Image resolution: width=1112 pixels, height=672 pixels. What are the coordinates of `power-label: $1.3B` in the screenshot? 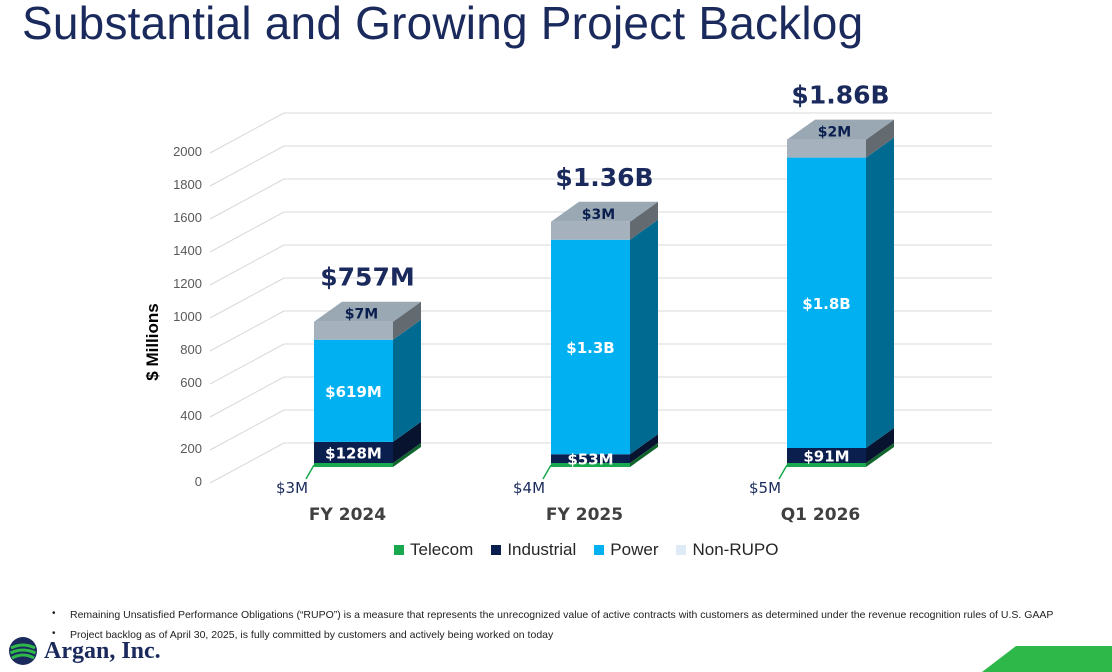 It's located at (590, 348).